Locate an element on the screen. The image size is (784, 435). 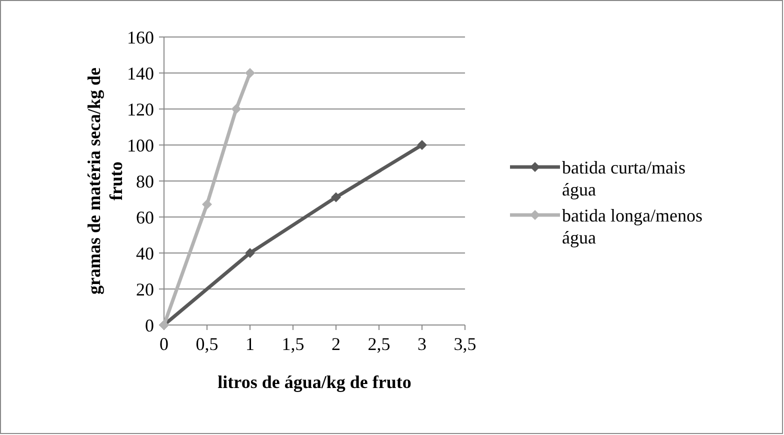
x-tick-label: 3,5 is located at coordinates (465, 344).